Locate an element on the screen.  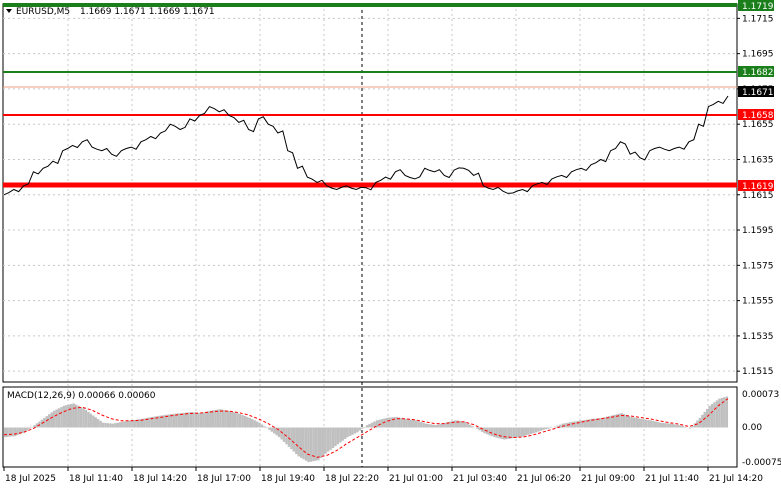
price-tick-label: 1.1555 is located at coordinates (758, 302).